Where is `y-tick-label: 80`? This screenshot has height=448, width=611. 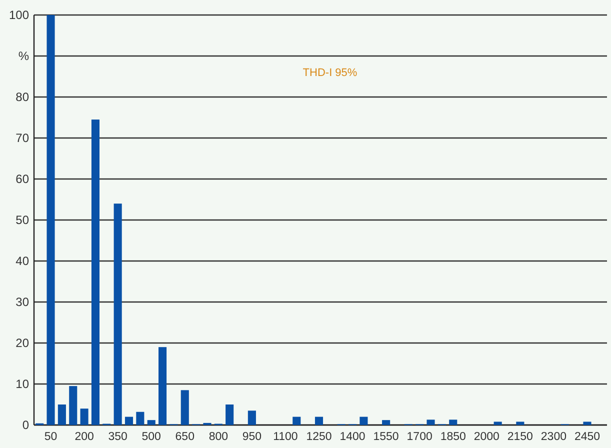 y-tick-label: 80 is located at coordinates (23, 97).